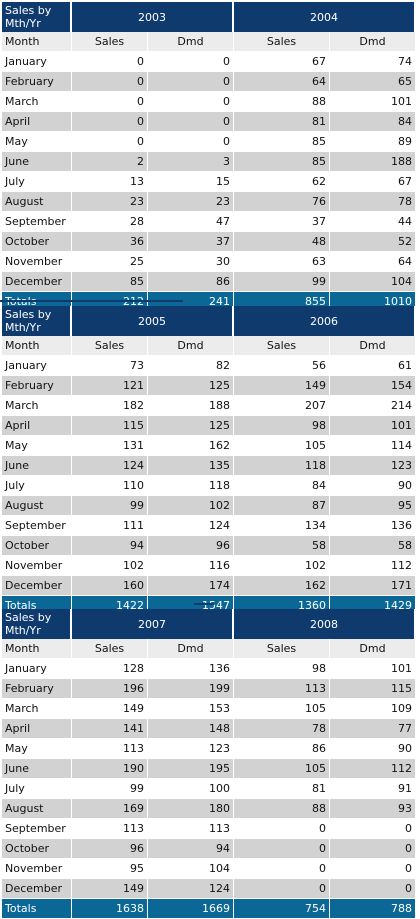 Image resolution: width=420 pixels, height=919 pixels. Describe the element at coordinates (282, 62) in the screenshot. I see `sales-cell: 67` at that location.